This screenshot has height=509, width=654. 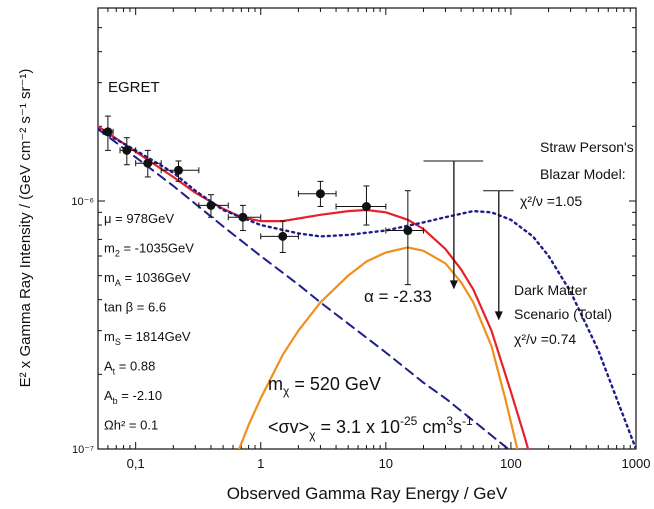 I want to click on parameter-value: = 978GeV, so click(x=143, y=218).